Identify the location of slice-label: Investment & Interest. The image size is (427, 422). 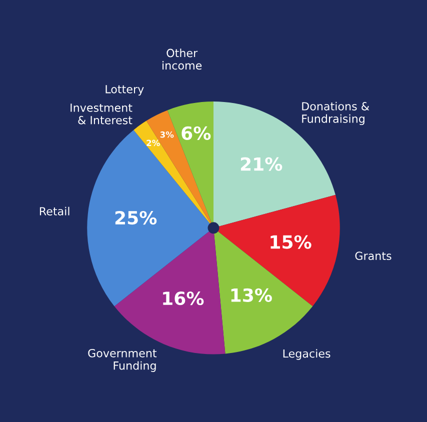
(101, 114).